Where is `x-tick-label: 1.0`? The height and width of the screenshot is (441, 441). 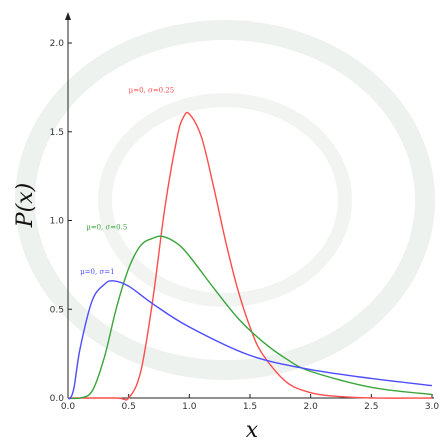
x-tick-label: 1.0 is located at coordinates (189, 407).